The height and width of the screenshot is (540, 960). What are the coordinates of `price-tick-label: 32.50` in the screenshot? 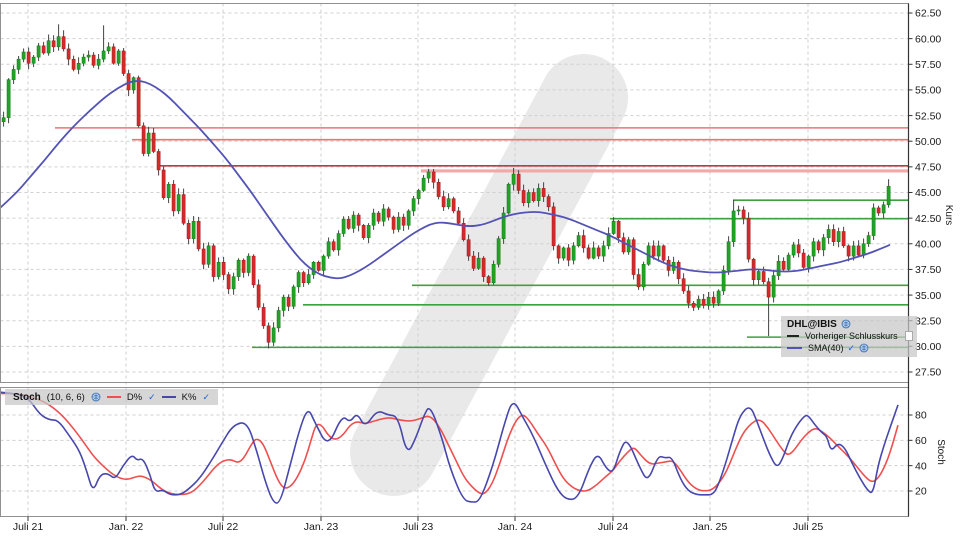 It's located at (928, 321).